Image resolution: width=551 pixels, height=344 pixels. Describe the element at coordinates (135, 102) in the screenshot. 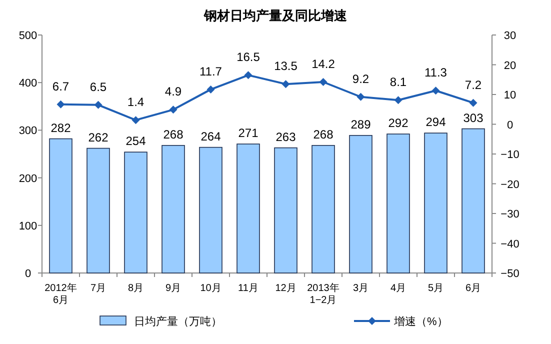

I see `data-label: 1.4` at that location.